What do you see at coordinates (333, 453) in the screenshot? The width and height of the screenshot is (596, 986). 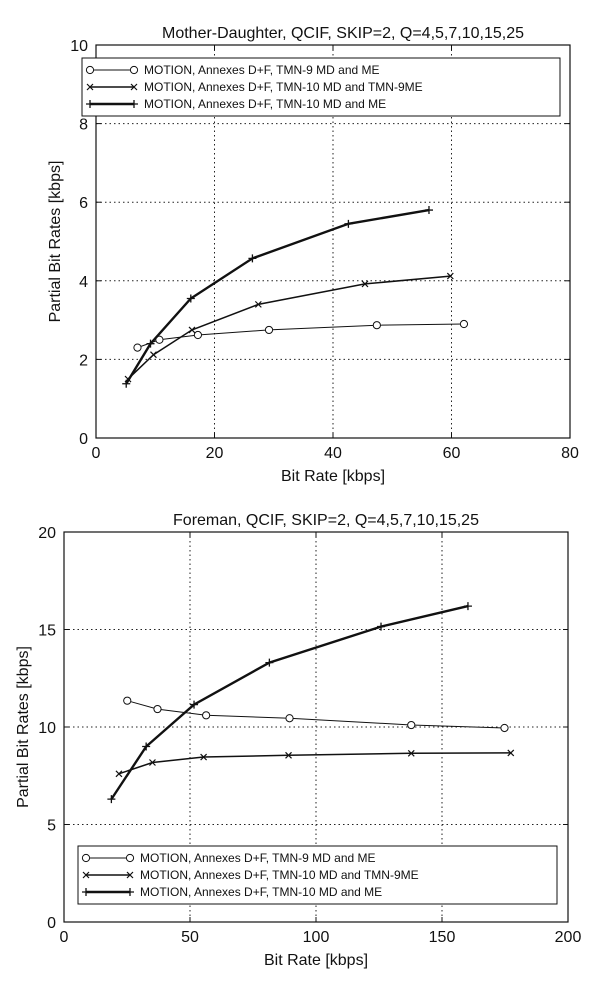 I see `x-tick-label: 40` at bounding box center [333, 453].